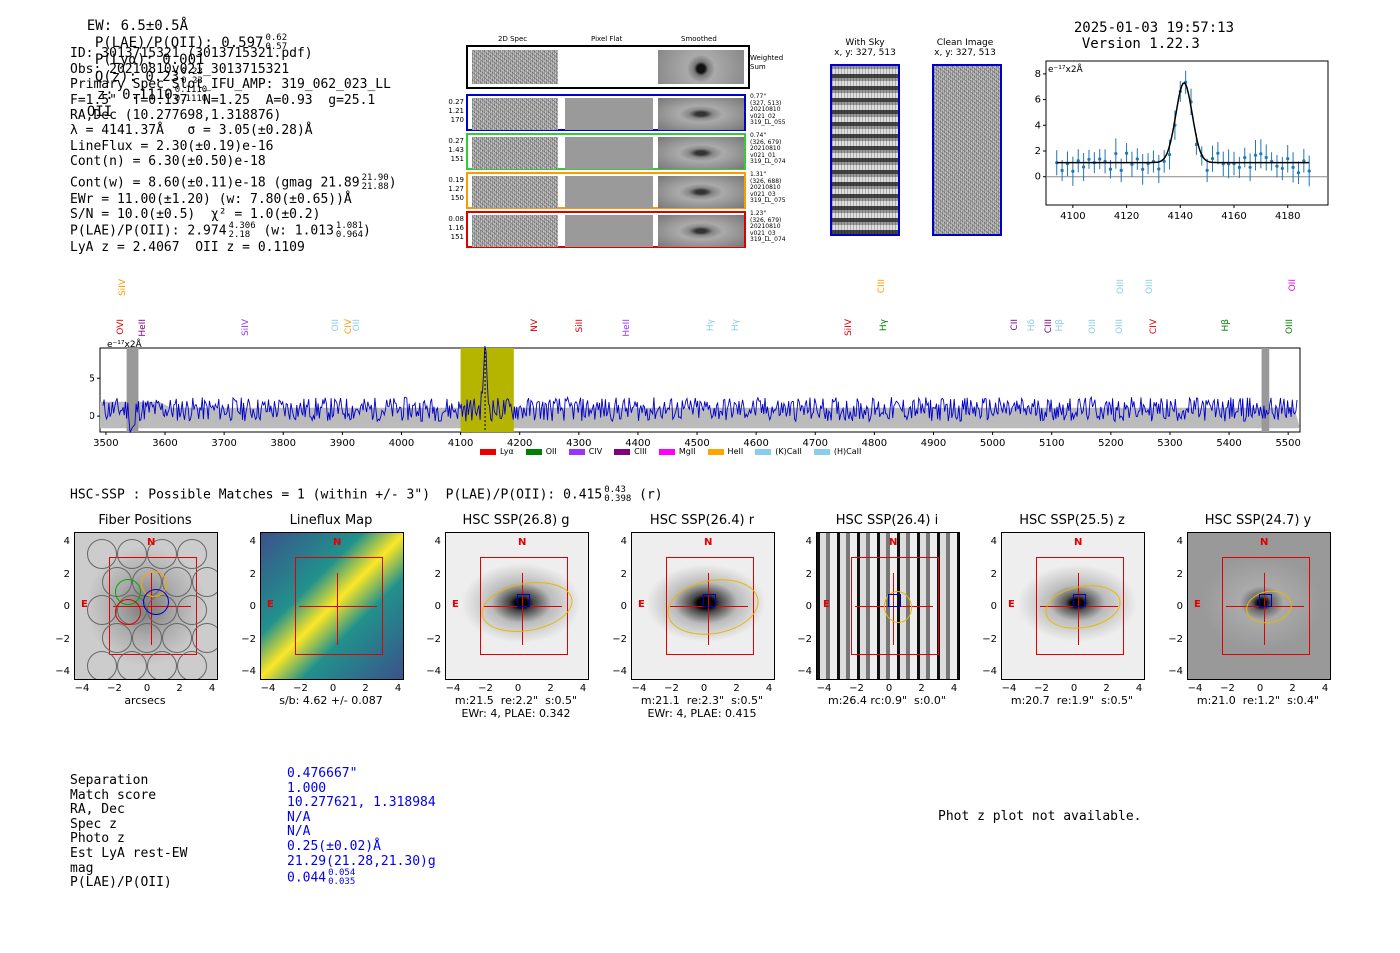  What do you see at coordinates (1287, 443) in the screenshot?
I see `spec-xtick-label: 5500` at bounding box center [1287, 443].